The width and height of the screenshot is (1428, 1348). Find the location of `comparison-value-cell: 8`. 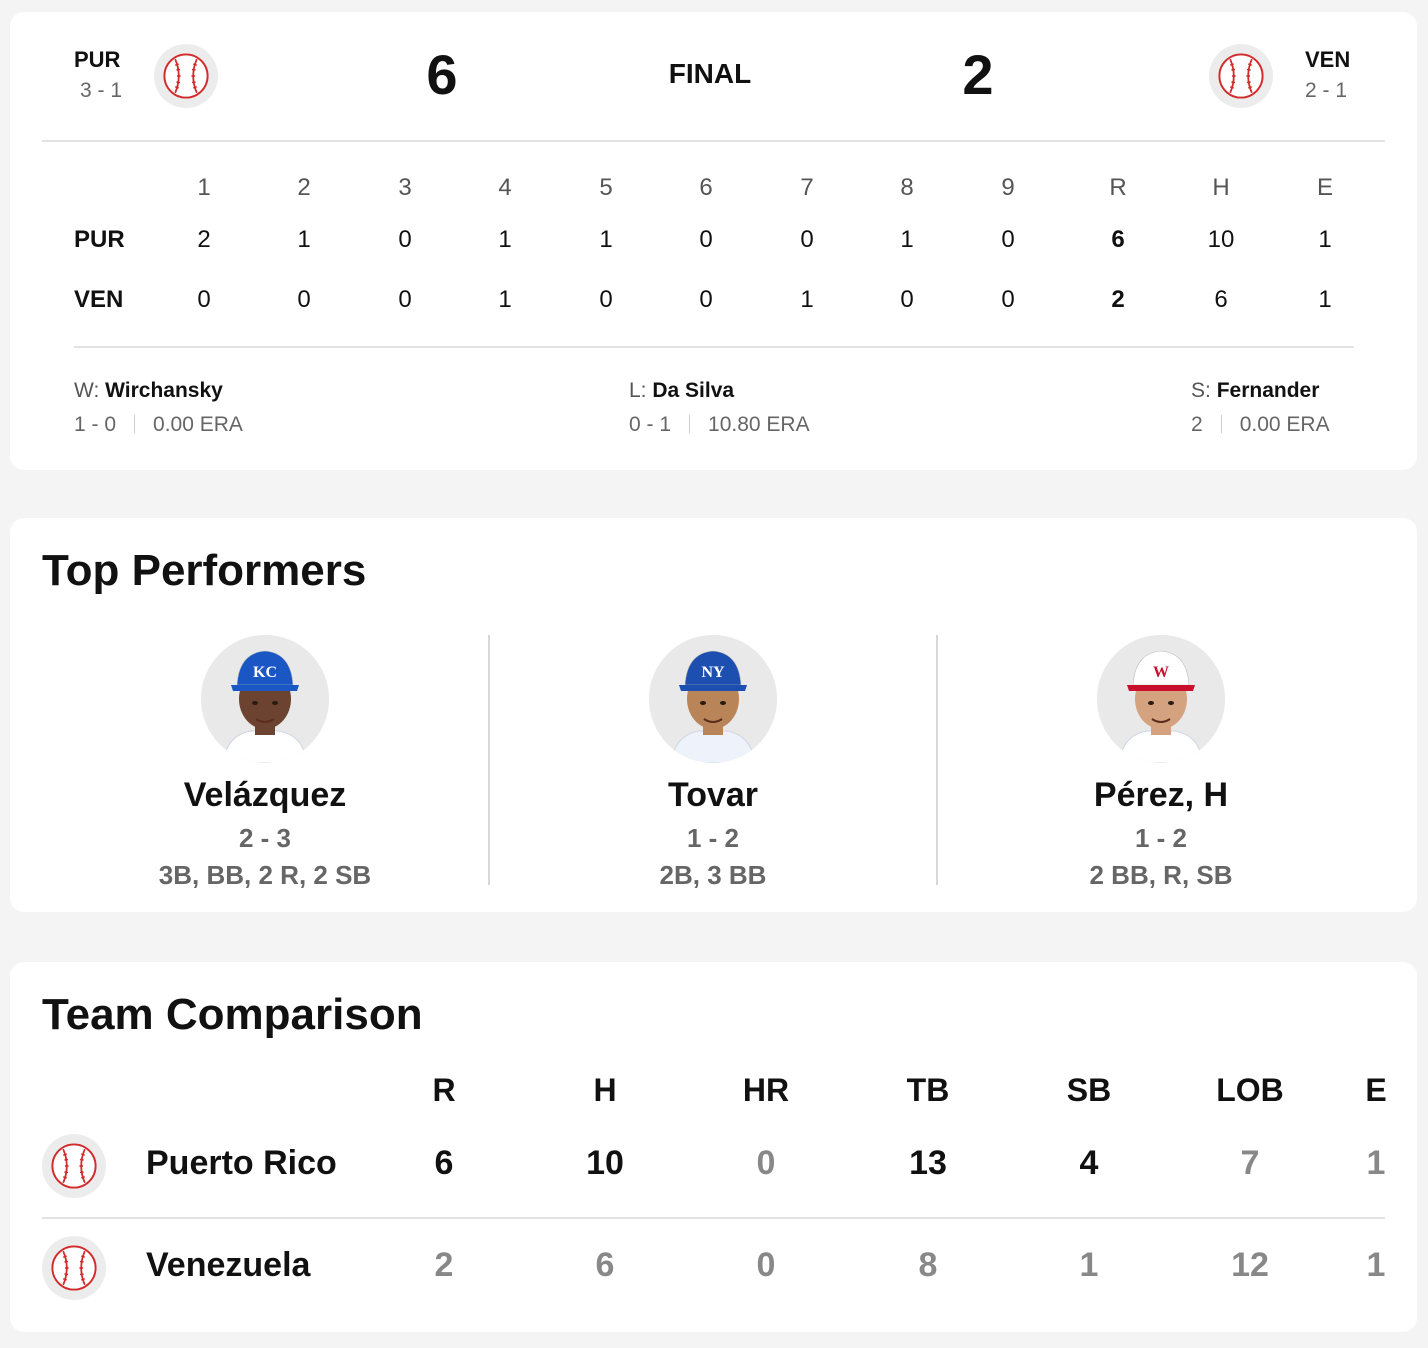

comparison-value-cell: 8 is located at coordinates (928, 1265).